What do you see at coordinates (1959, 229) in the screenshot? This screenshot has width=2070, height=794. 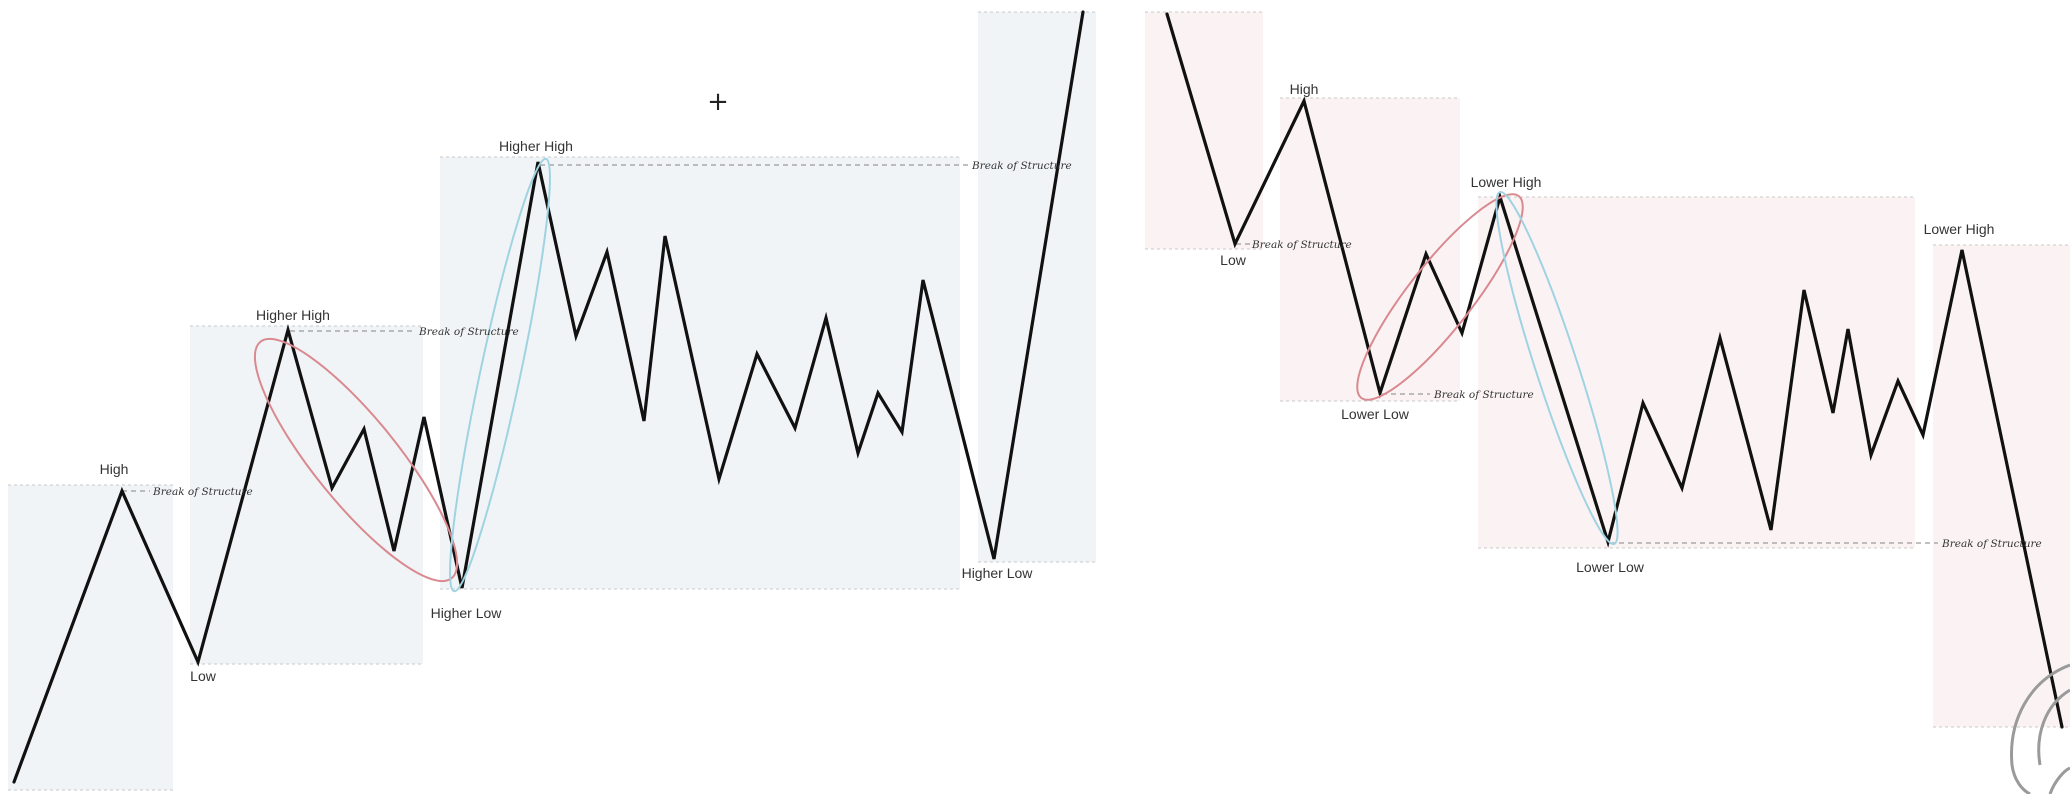 I see `label-lower-high-2: Lower High` at bounding box center [1959, 229].